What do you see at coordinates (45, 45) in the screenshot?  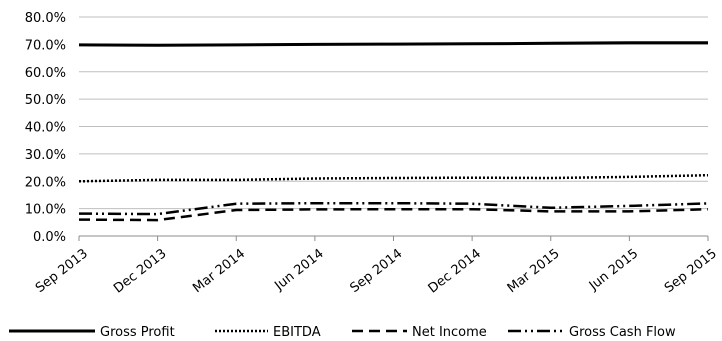 I see `y-tick-label: 70.0%` at bounding box center [45, 45].